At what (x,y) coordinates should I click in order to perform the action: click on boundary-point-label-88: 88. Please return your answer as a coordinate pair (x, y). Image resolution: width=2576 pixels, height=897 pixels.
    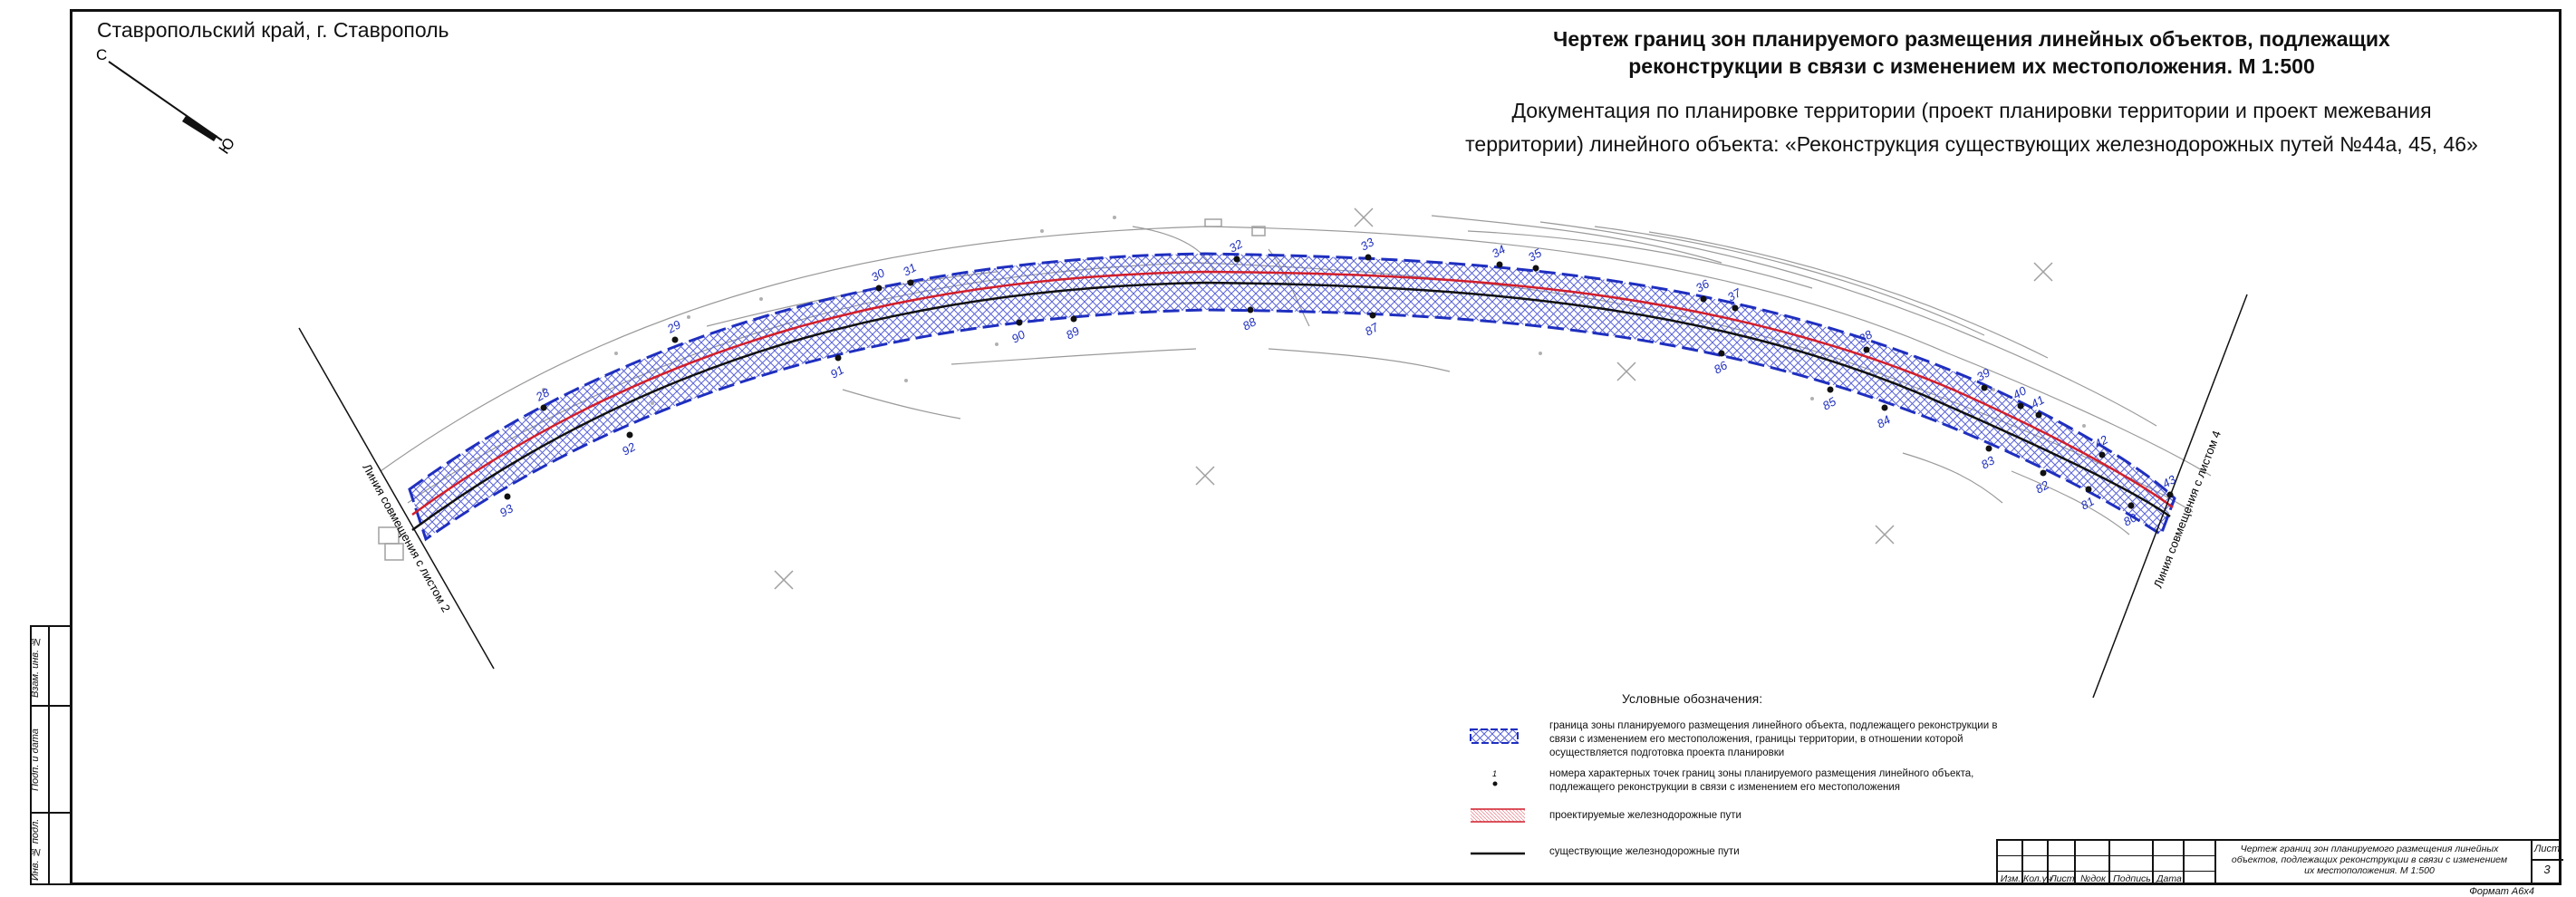
    Looking at the image, I should click on (1249, 323).